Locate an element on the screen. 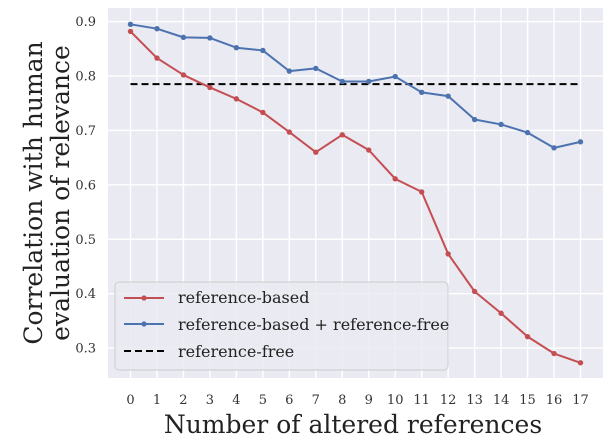  y-axis-label-line-2: evaluation of relevance is located at coordinates (60, 193).